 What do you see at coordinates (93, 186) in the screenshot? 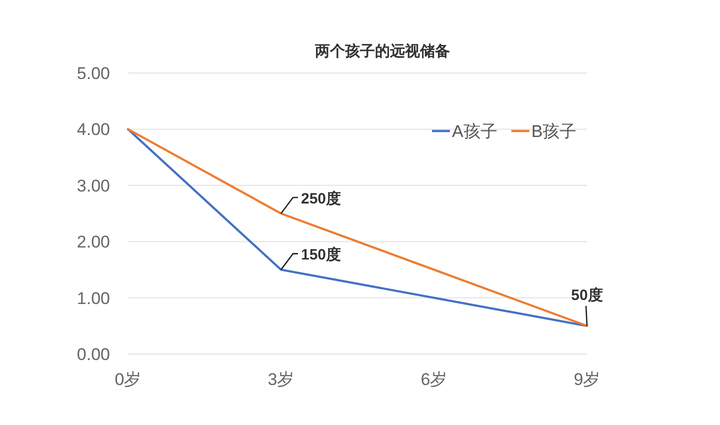
I see `y-tick-label: 3.00` at bounding box center [93, 186].